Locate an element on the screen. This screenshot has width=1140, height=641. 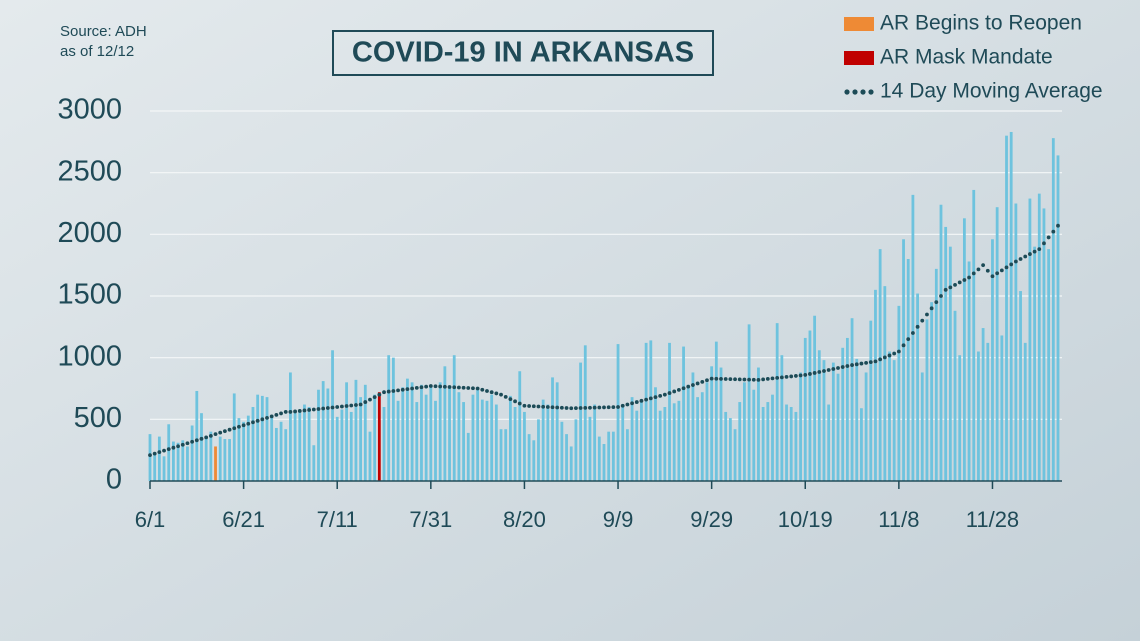
x-tick-label: 11/8 is located at coordinates (898, 519).